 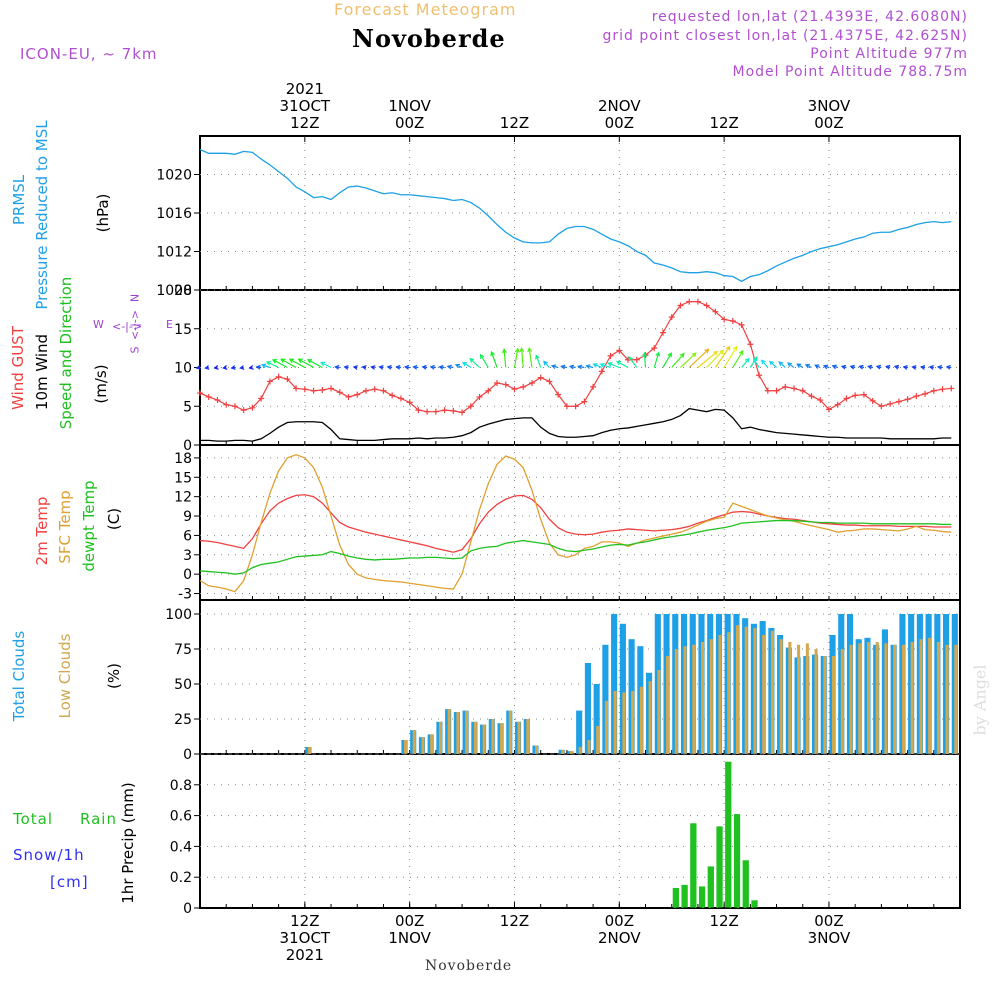 What do you see at coordinates (181, 847) in the screenshot?
I see `ytick-label-precip: 0.4` at bounding box center [181, 847].